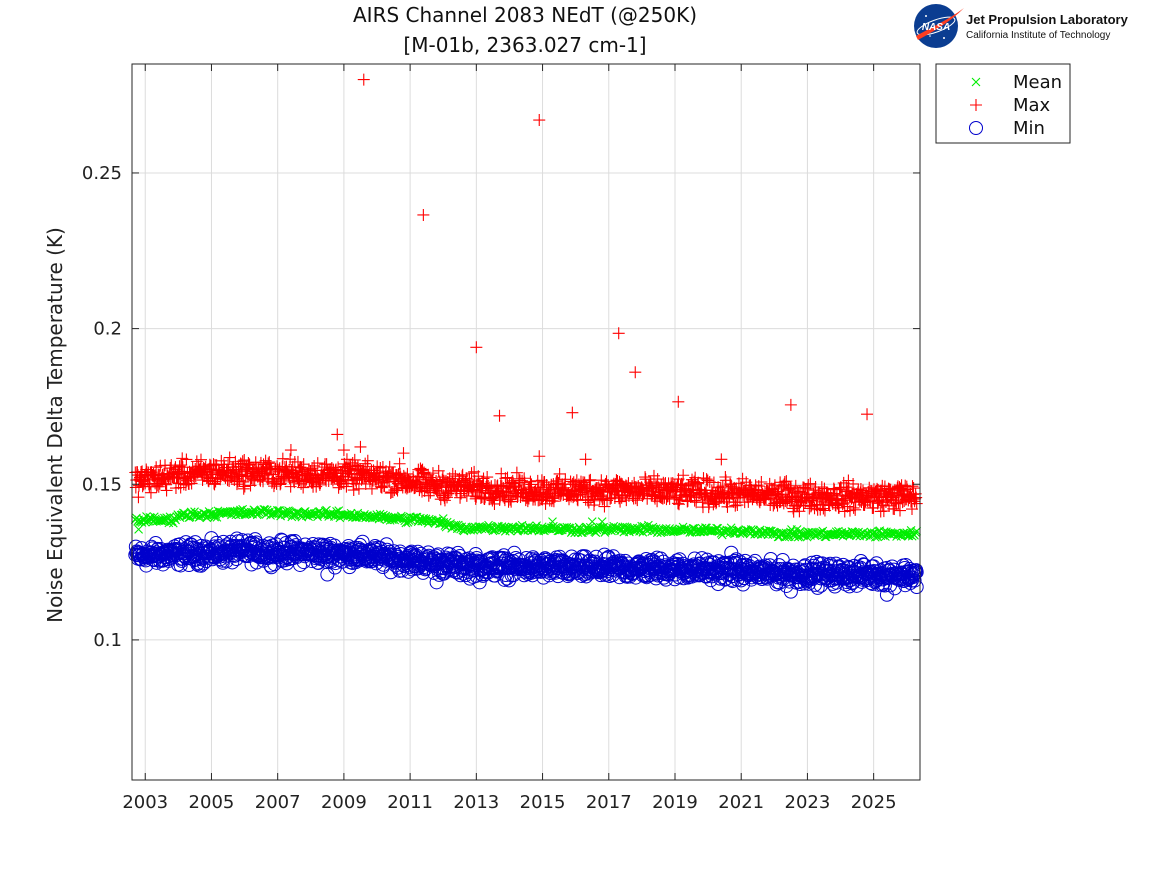 The image size is (1167, 875). I want to click on y-tick-label: 0.1, so click(107, 640).